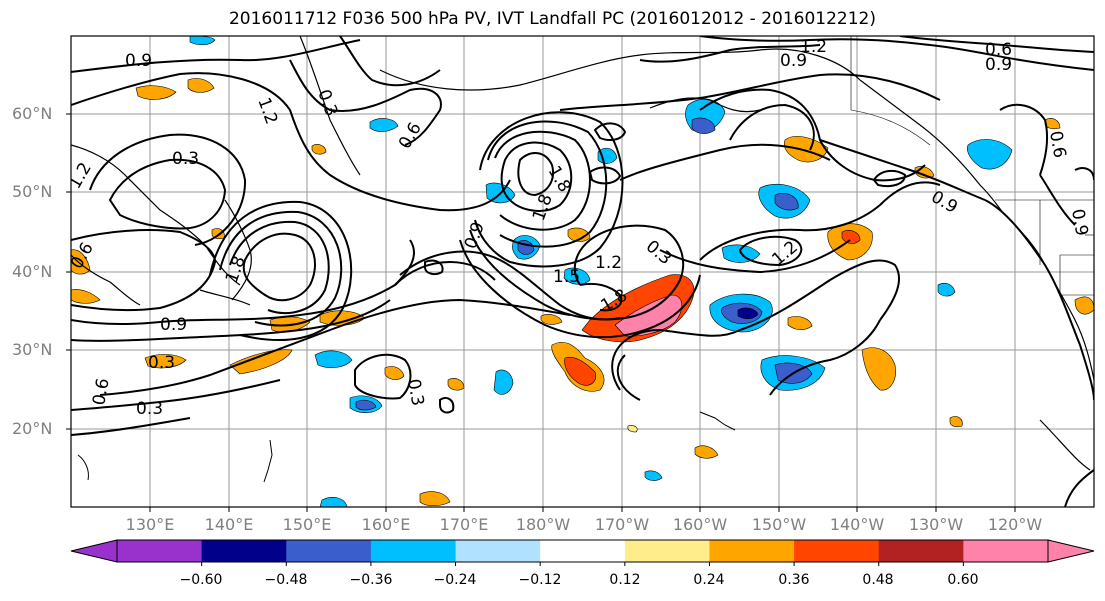 Image resolution: width=1105 pixels, height=601 pixels. I want to click on lon-label: 160°W, so click(700, 524).